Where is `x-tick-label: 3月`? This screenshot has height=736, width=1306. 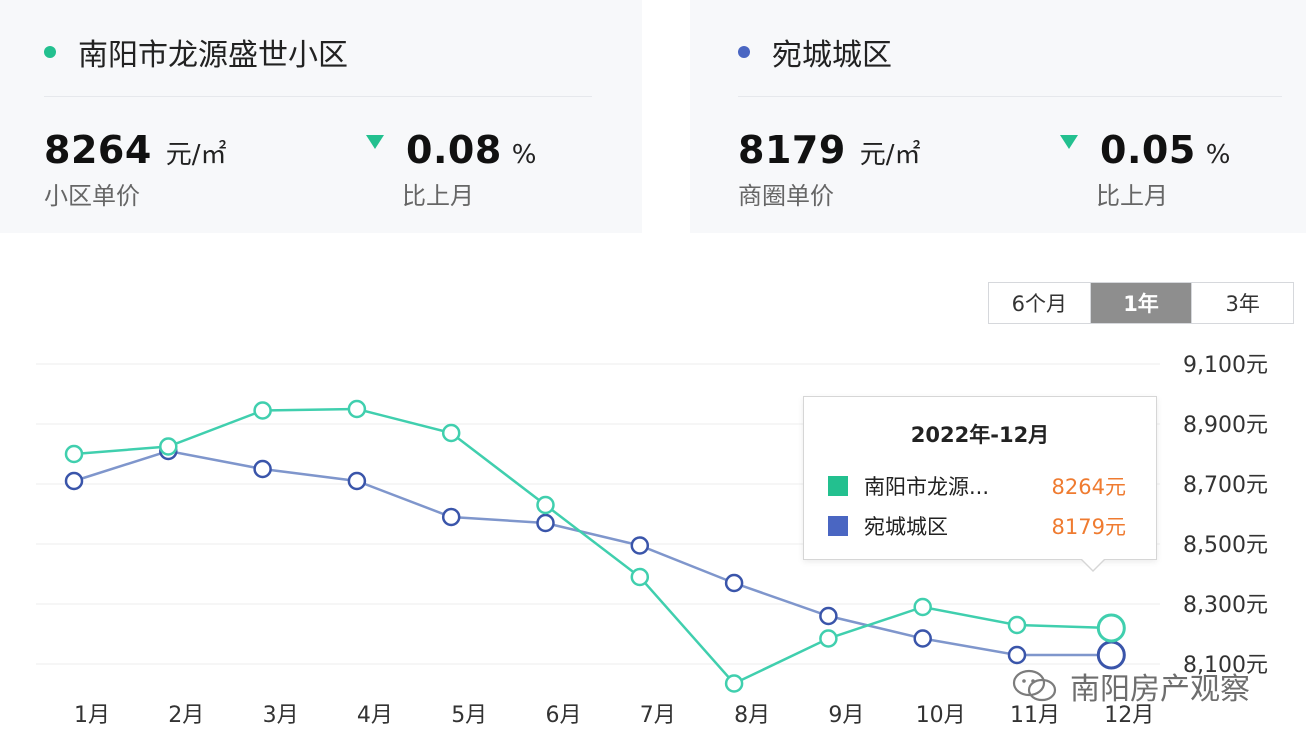
x-tick-label: 3月 is located at coordinates (281, 715).